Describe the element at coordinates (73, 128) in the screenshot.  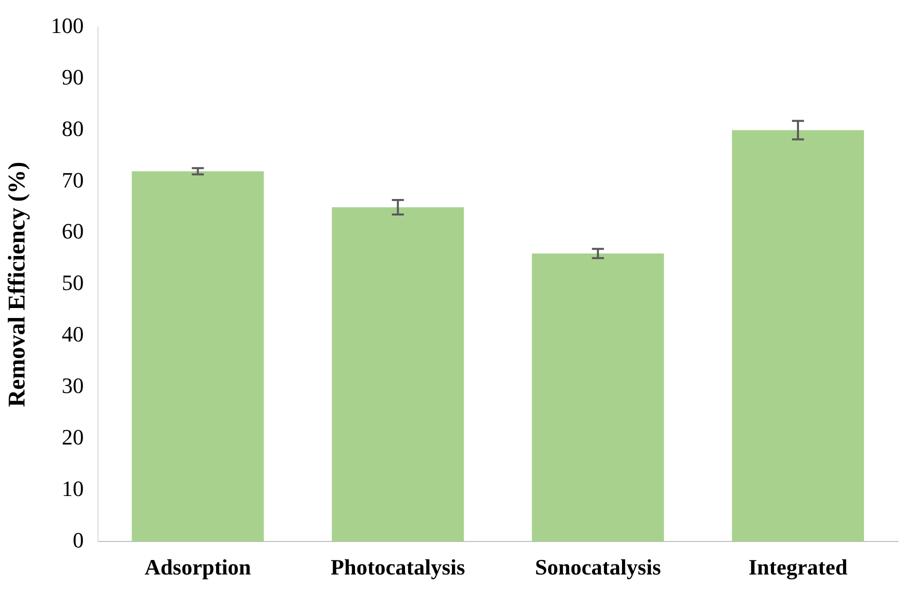
I see `y-tick-label: 80` at that location.